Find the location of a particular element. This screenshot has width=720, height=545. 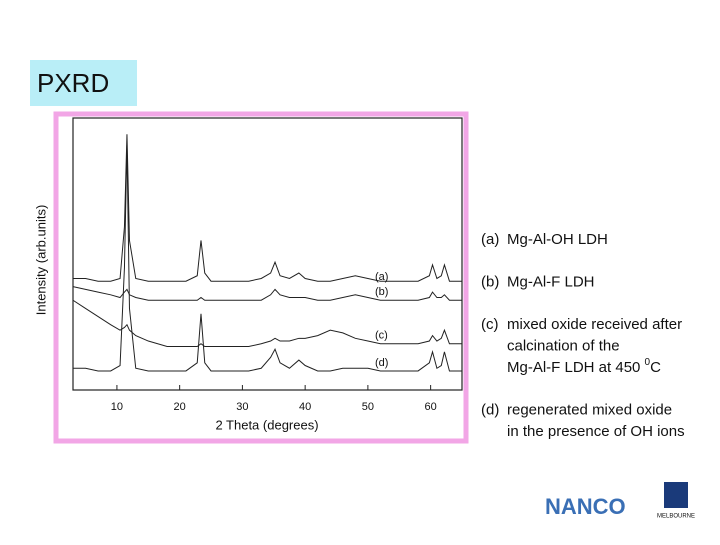

note-label: (a) is located at coordinates (490, 239).